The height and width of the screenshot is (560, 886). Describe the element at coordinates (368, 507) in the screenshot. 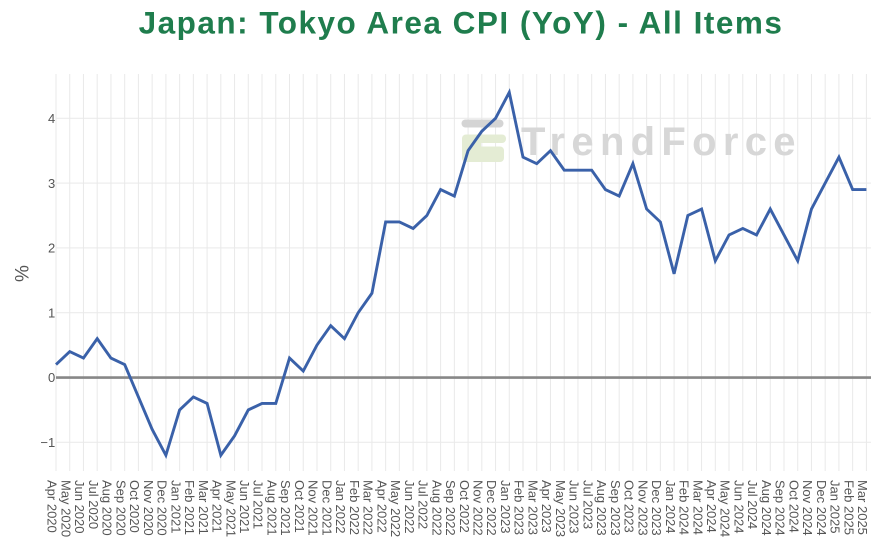

I see `svg-text: Mar 2022` at that location.